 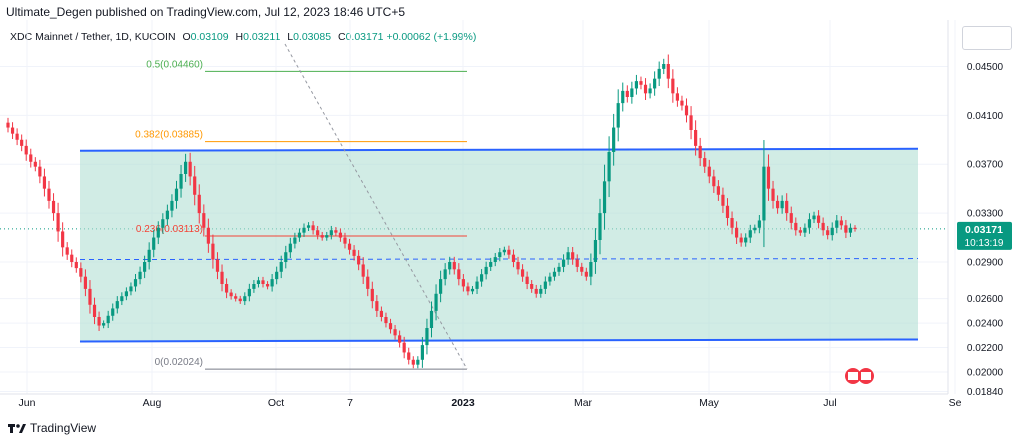 What do you see at coordinates (350, 403) in the screenshot?
I see `x-tick-label: 7` at bounding box center [350, 403].